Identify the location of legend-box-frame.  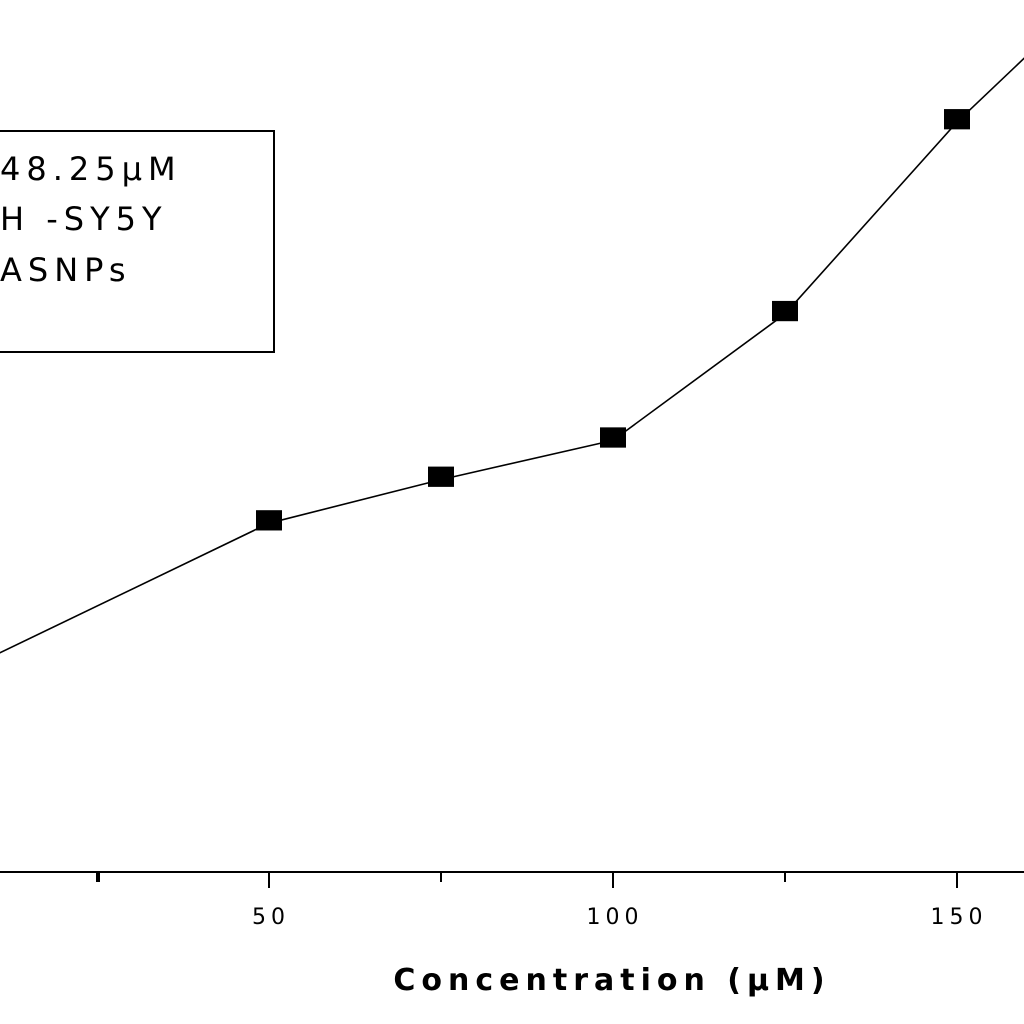
(137, 241).